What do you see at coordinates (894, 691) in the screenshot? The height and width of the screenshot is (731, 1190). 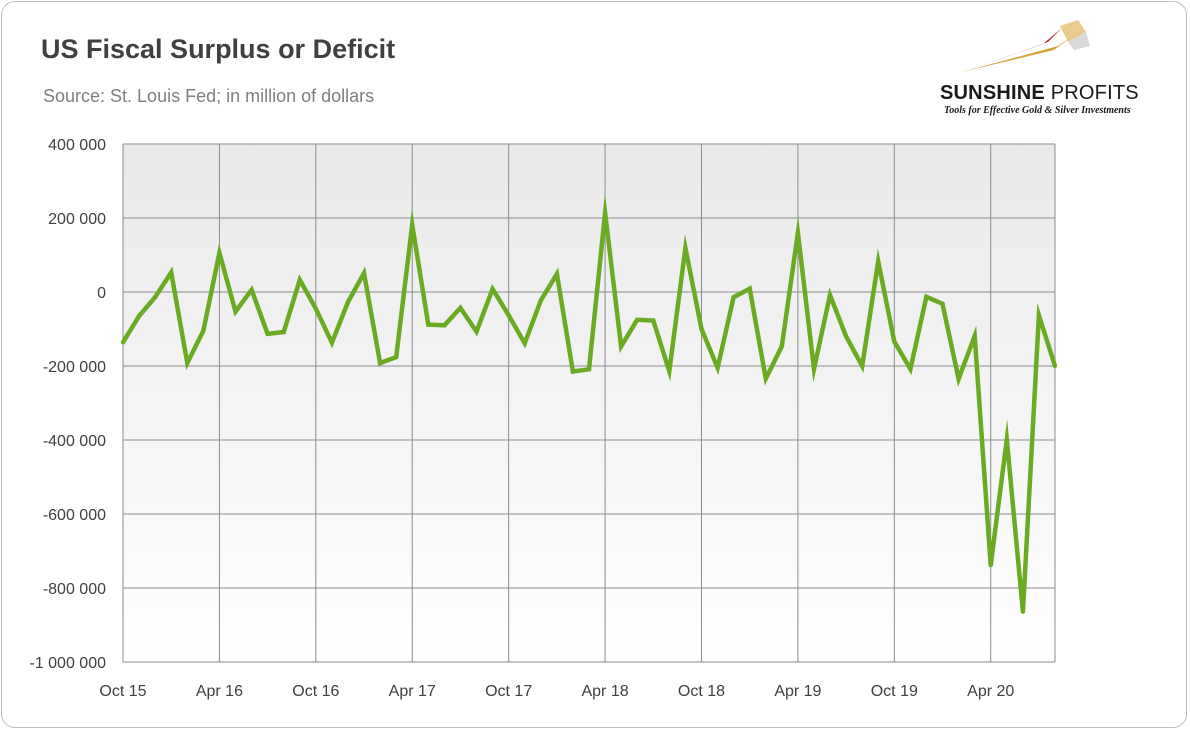 I see `x-tick-label: Oct 19` at bounding box center [894, 691].